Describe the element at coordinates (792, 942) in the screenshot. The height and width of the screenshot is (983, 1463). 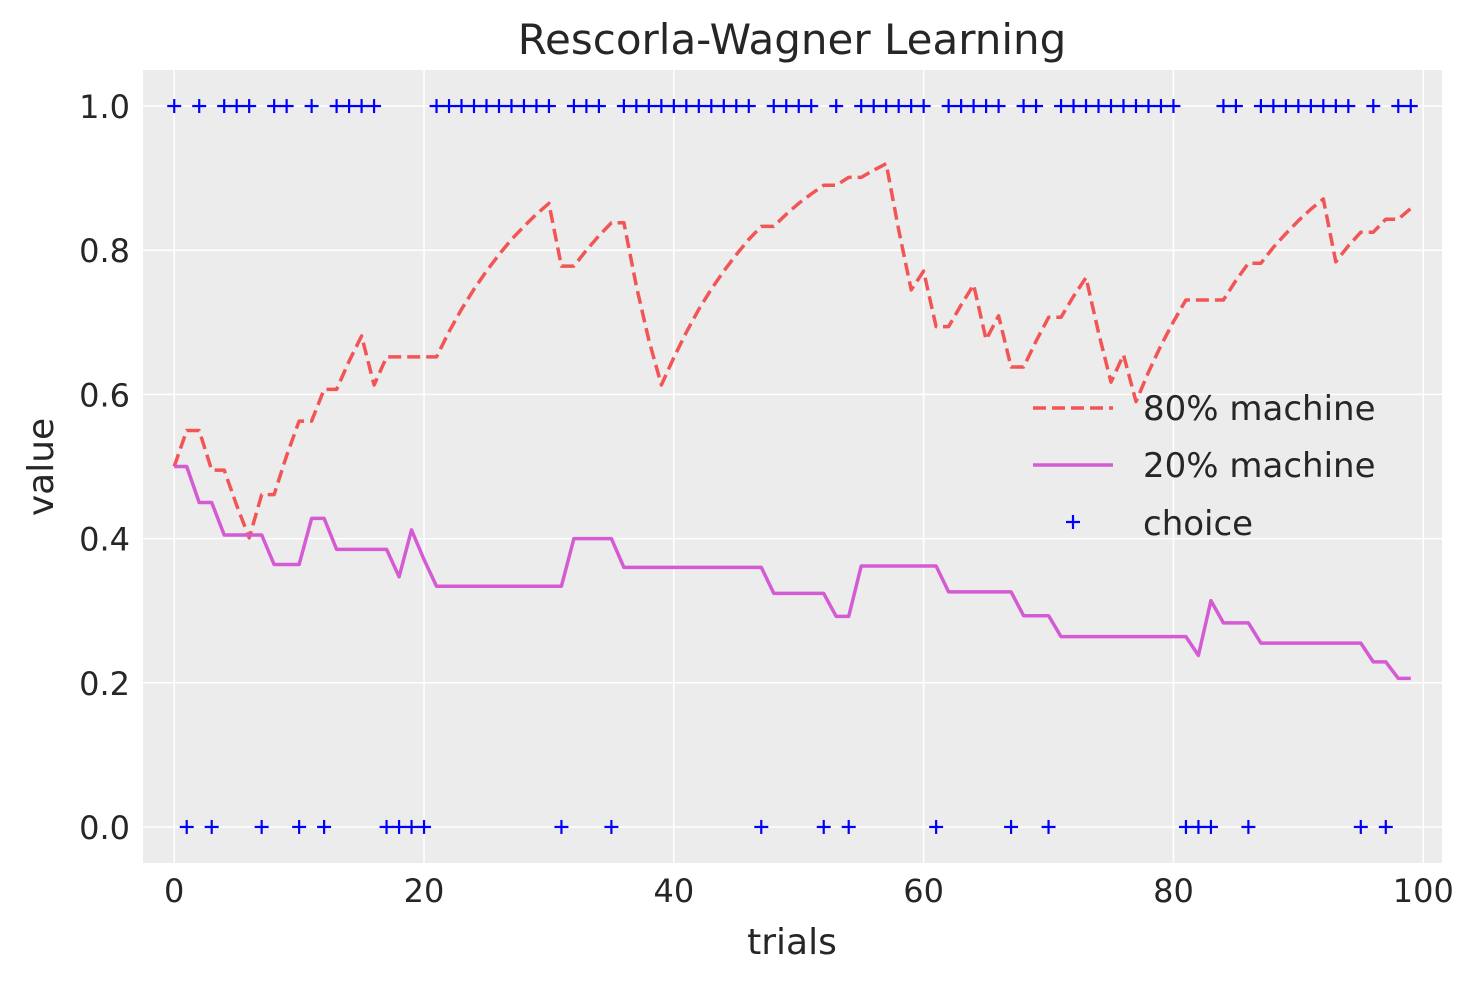
I see `x-axis-label: trials` at that location.